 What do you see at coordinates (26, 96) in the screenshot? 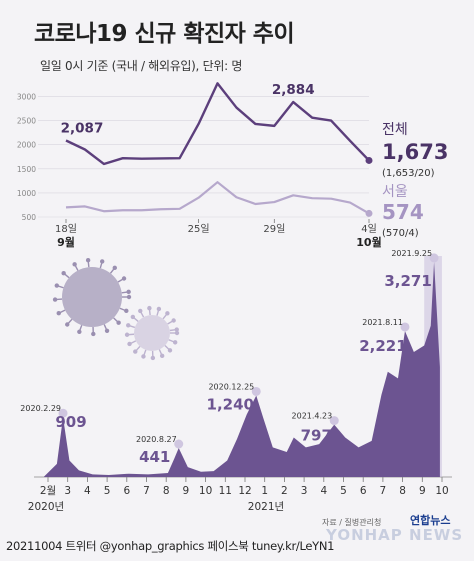
I see `y-tick-label: 3000` at bounding box center [26, 96].